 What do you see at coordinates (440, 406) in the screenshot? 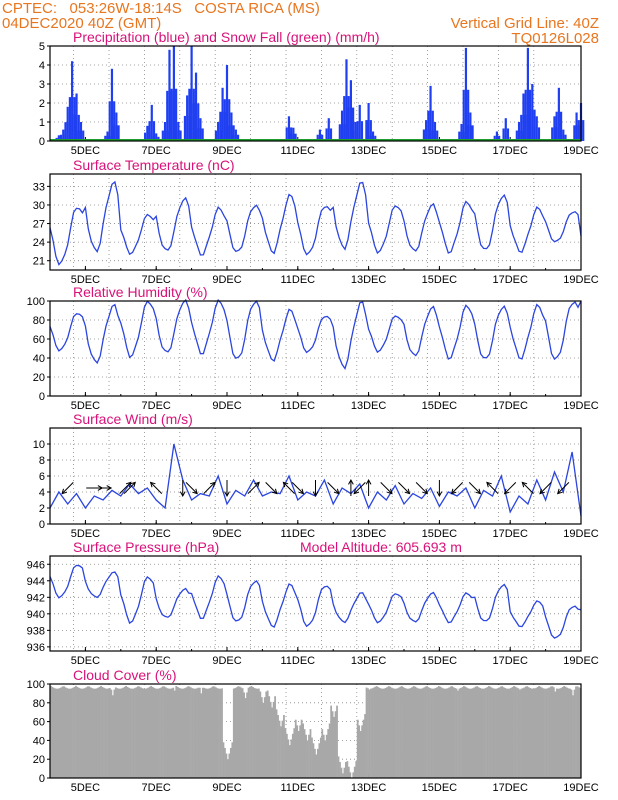
I see `x-tick-label-2-5: 15DEC` at bounding box center [440, 406].